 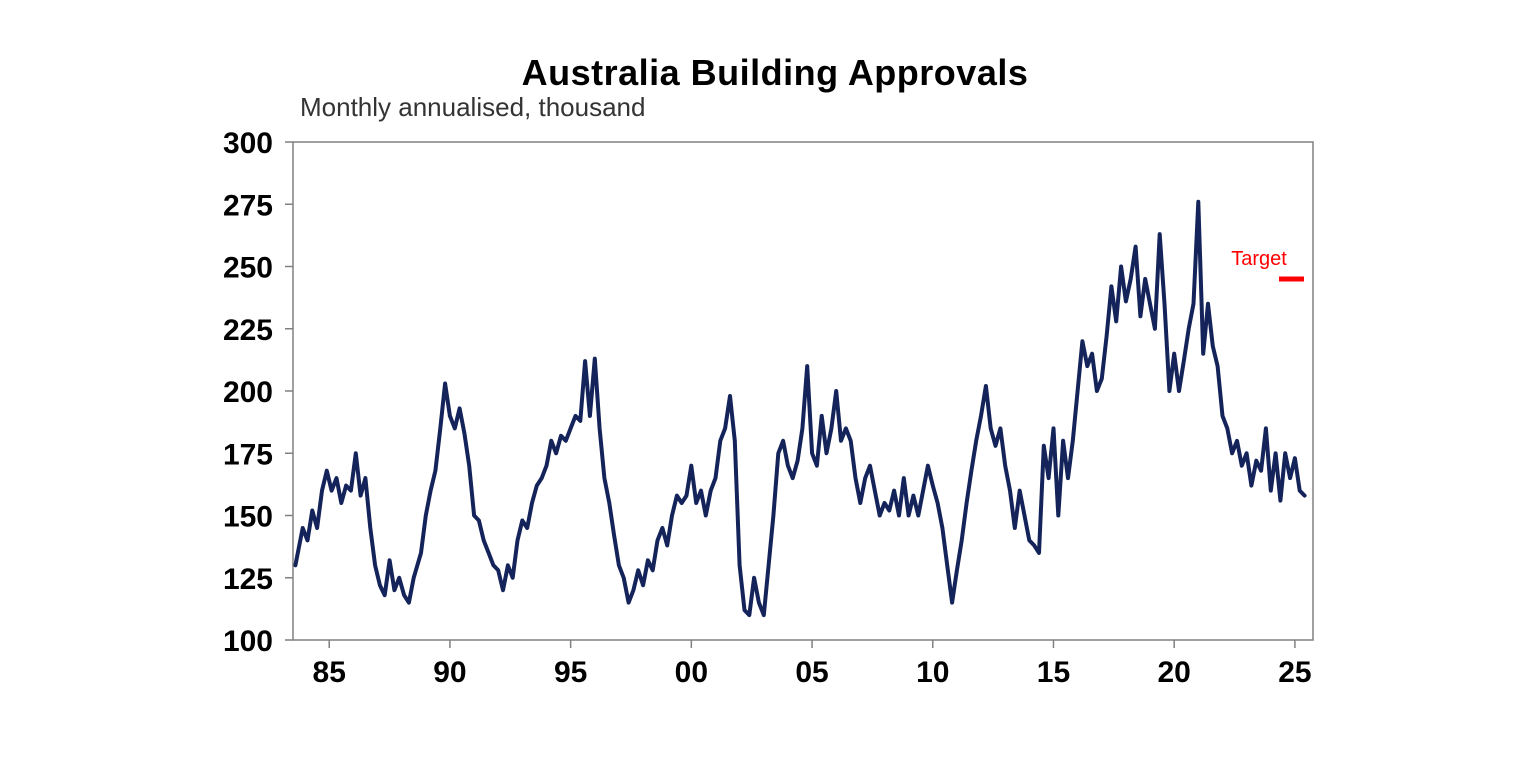 I want to click on y-tick-label: 275, so click(x=248, y=205).